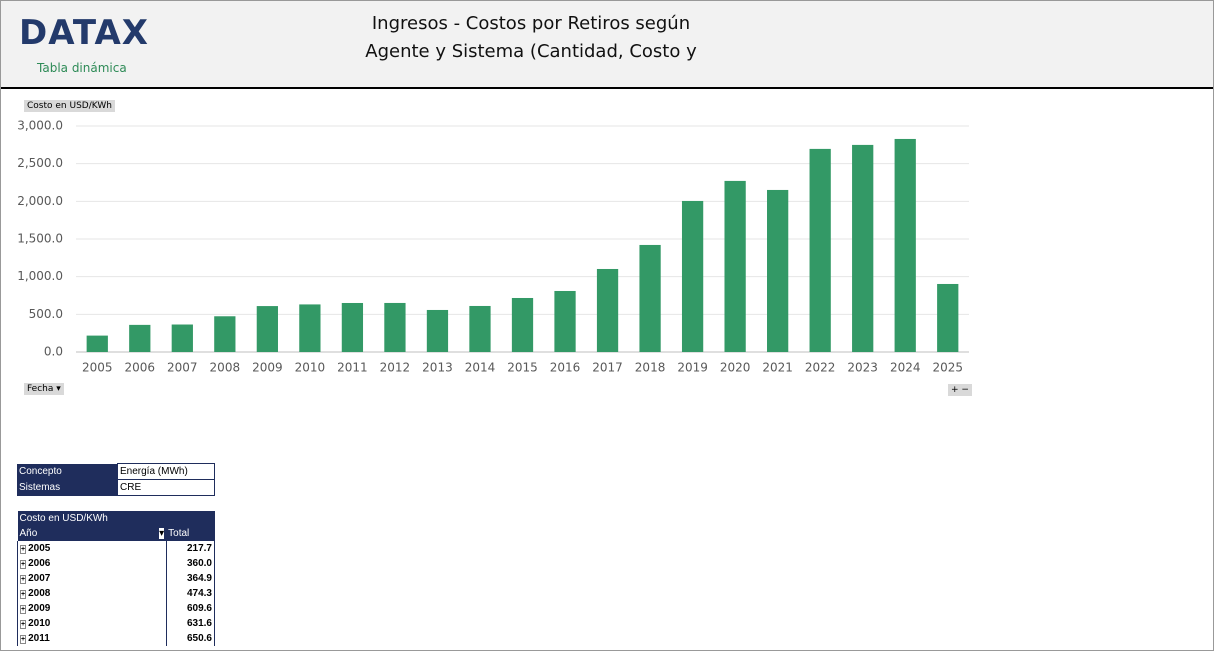  What do you see at coordinates (84, 33) in the screenshot?
I see `logo: DATAX` at bounding box center [84, 33].